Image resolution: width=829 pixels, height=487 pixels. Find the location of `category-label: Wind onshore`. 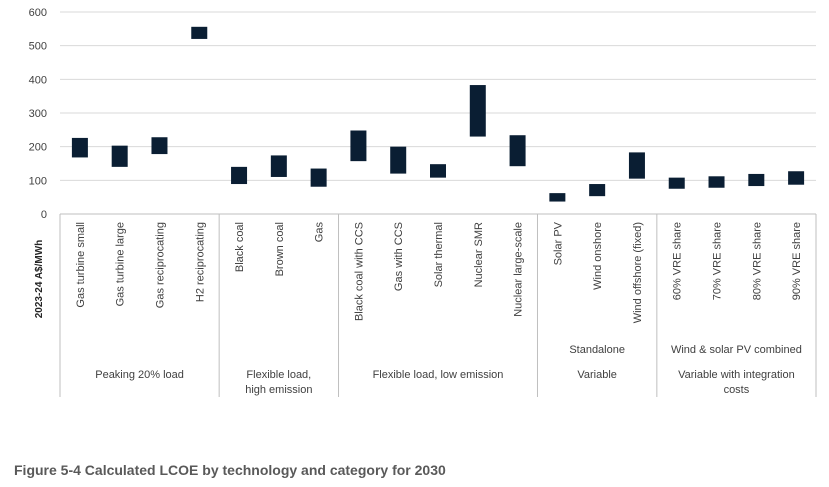

category-label: Wind onshore is located at coordinates (598, 256).